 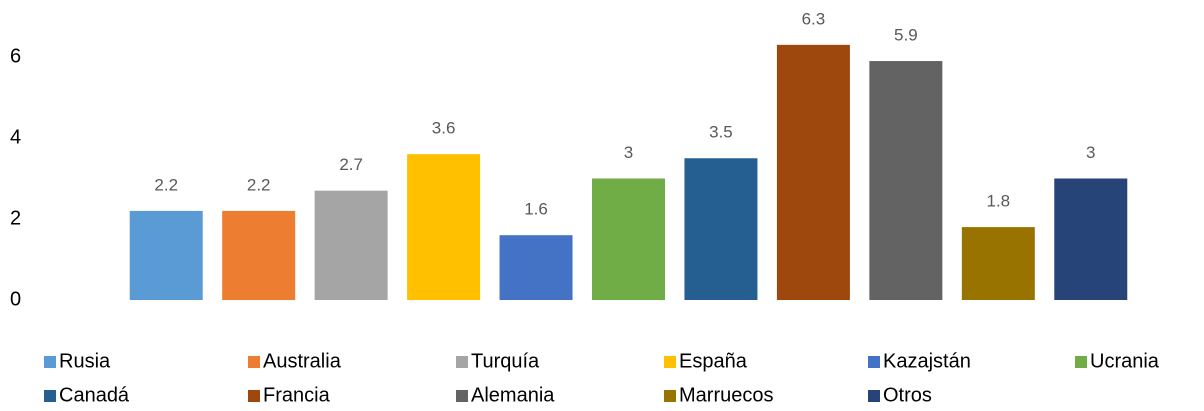 What do you see at coordinates (906, 35) in the screenshot?
I see `data-label: 5.9` at bounding box center [906, 35].